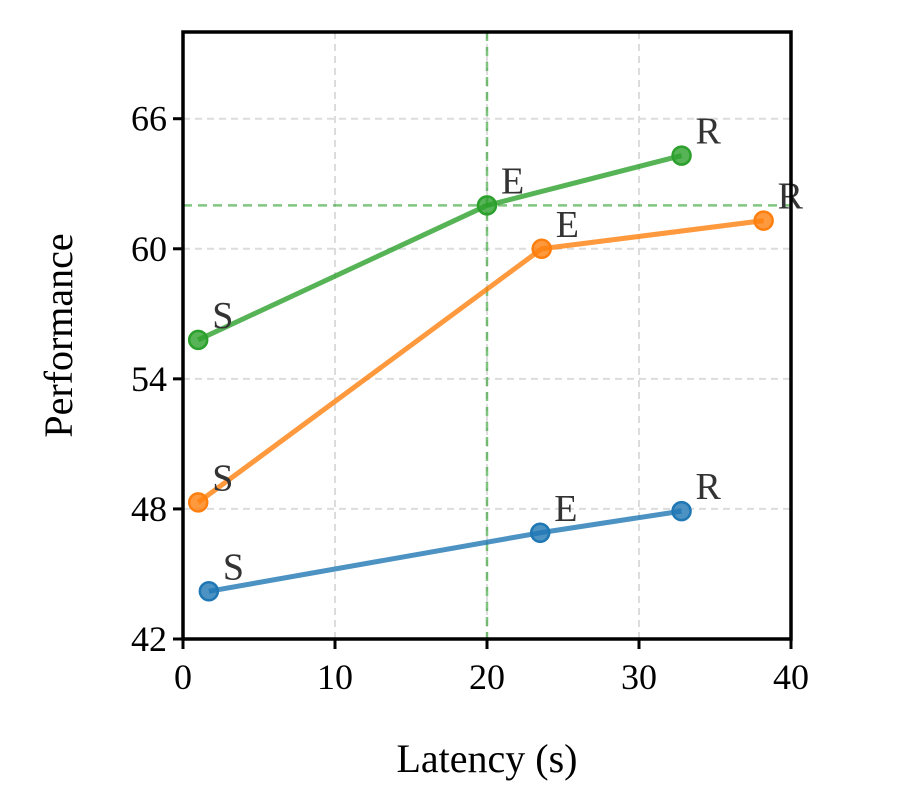 The height and width of the screenshot is (800, 919). What do you see at coordinates (58, 335) in the screenshot?
I see `y-axis-label: Performance` at bounding box center [58, 335].